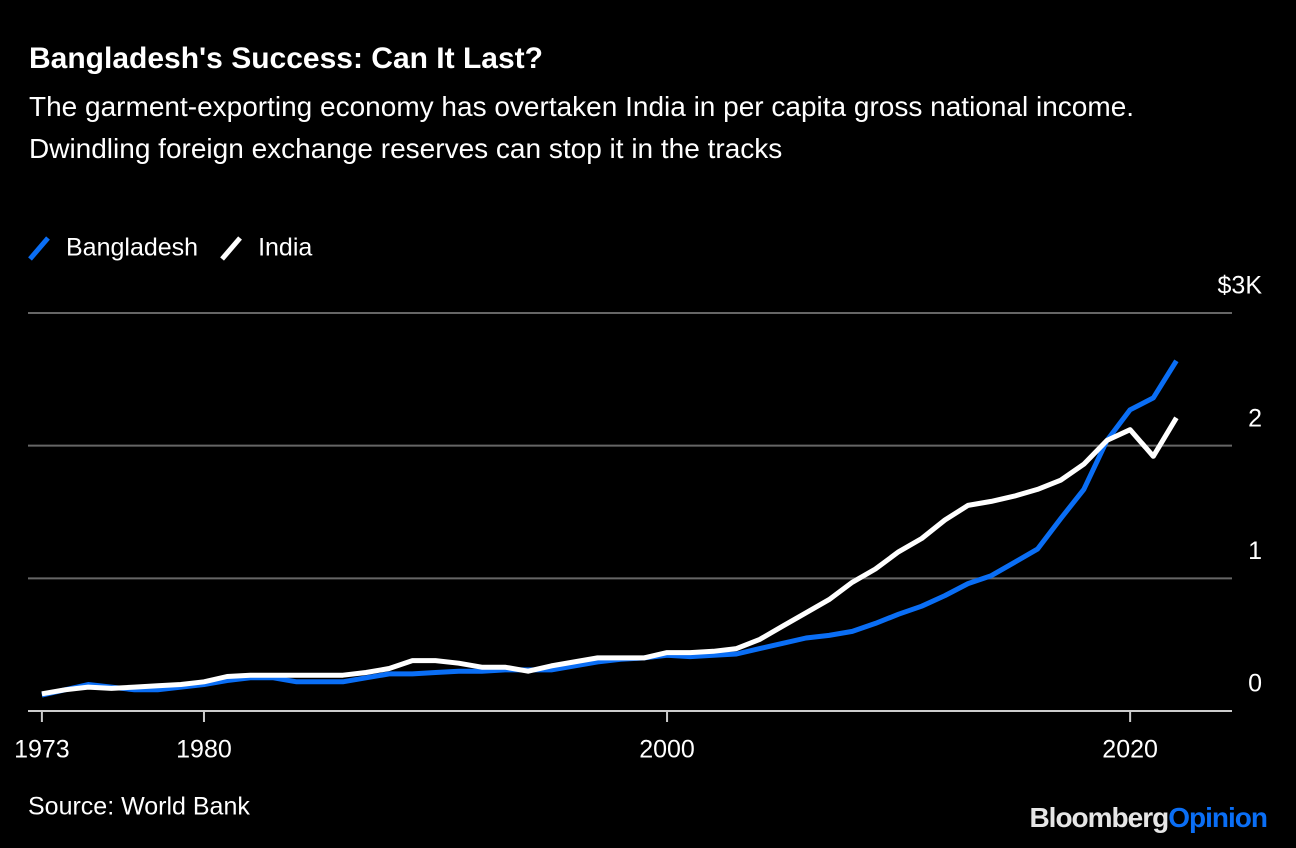 This screenshot has height=848, width=1296. What do you see at coordinates (132, 248) in the screenshot?
I see `legend-label: Bangladesh` at bounding box center [132, 248].